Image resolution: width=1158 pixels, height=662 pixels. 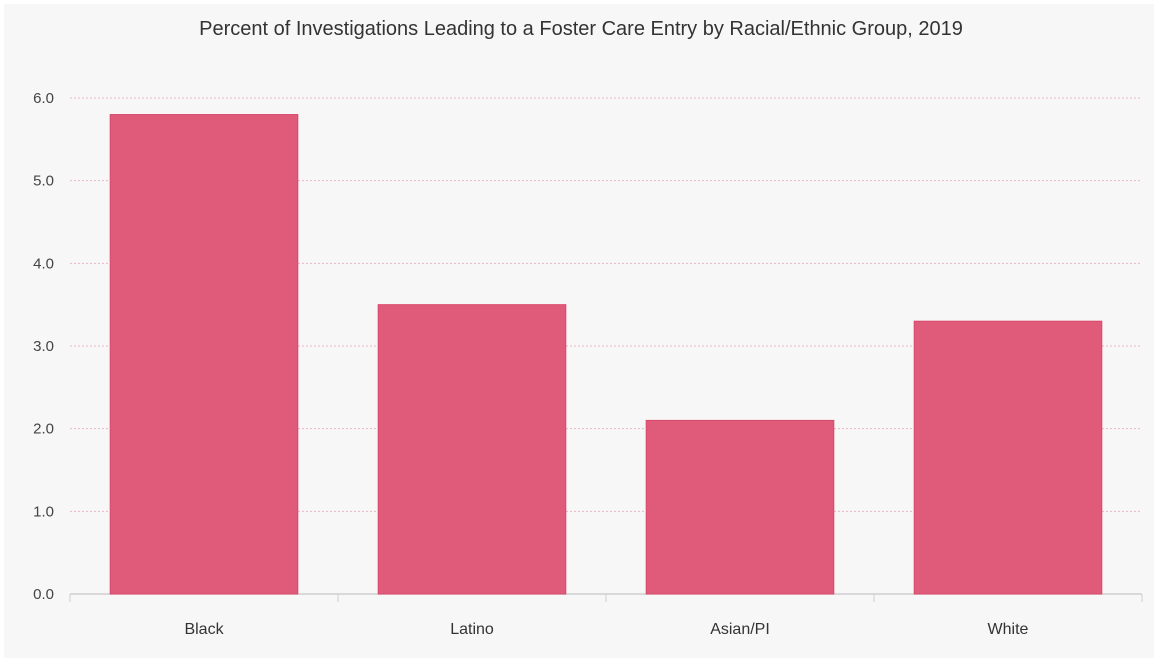 What do you see at coordinates (43, 181) in the screenshot?
I see `y-tick-label: 5.0` at bounding box center [43, 181].